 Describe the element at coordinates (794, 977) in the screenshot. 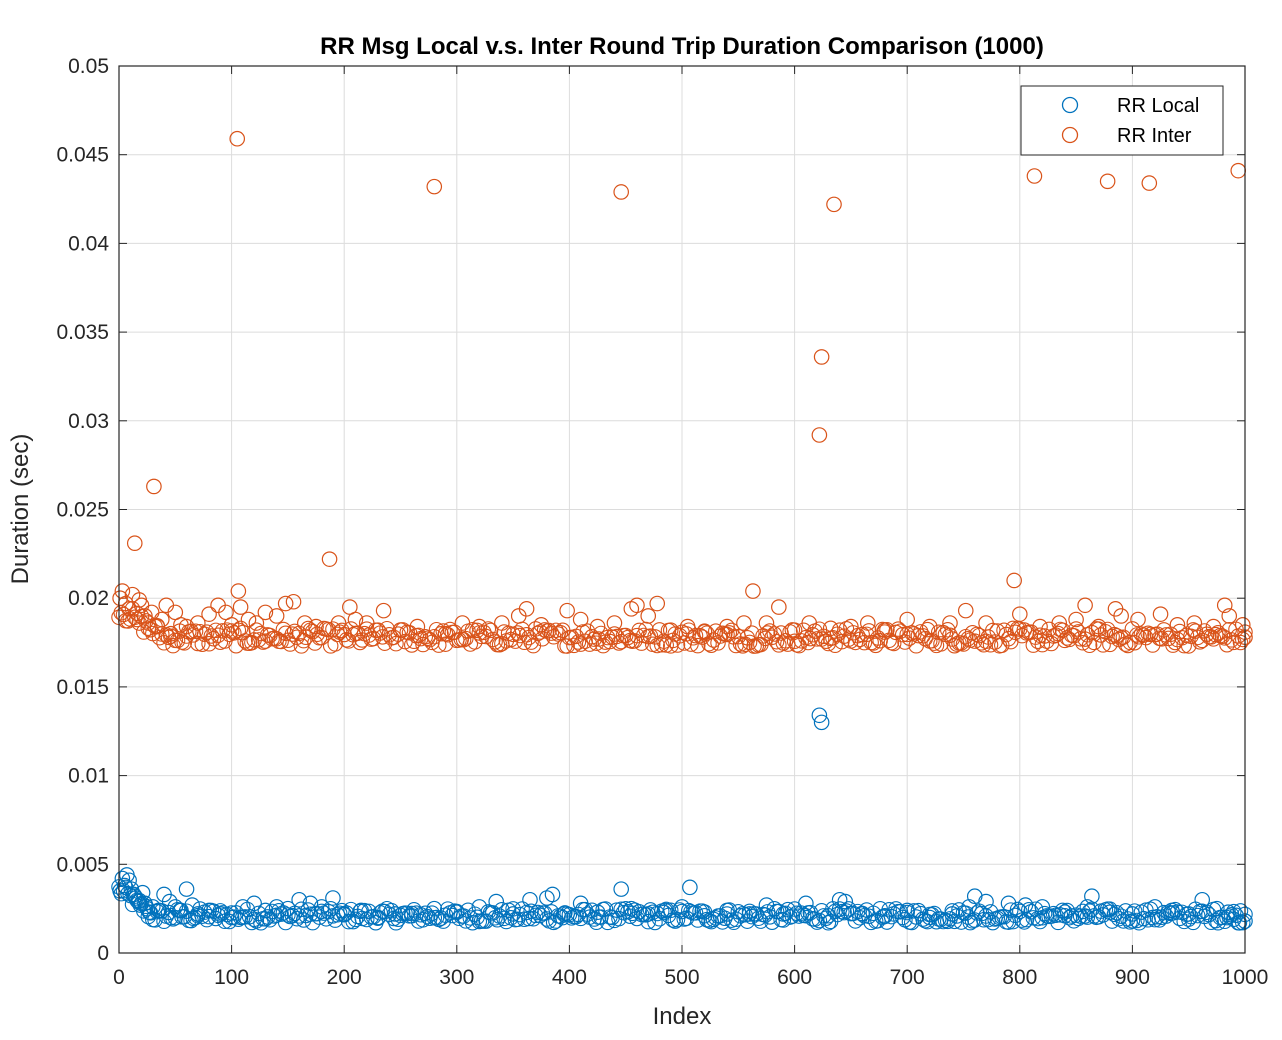

I see `x-tick-label: 600` at that location.